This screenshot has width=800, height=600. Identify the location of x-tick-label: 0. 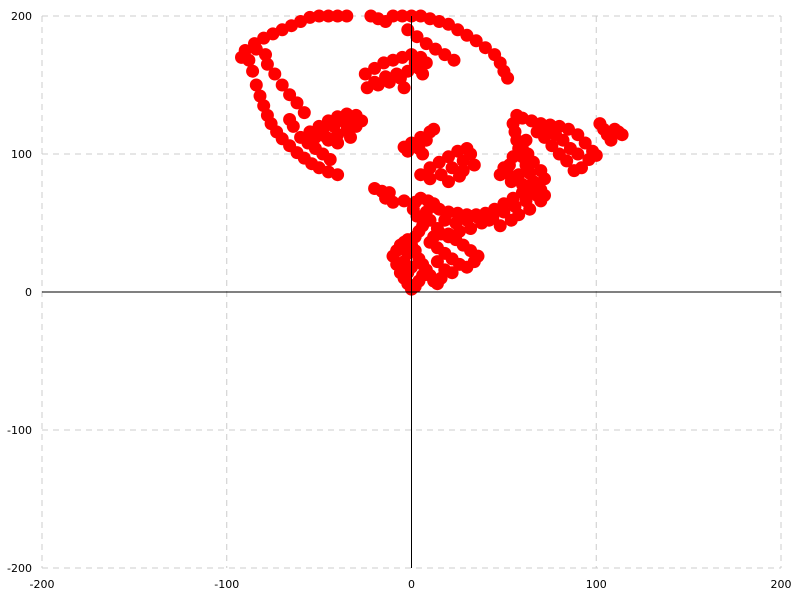
(411, 584).